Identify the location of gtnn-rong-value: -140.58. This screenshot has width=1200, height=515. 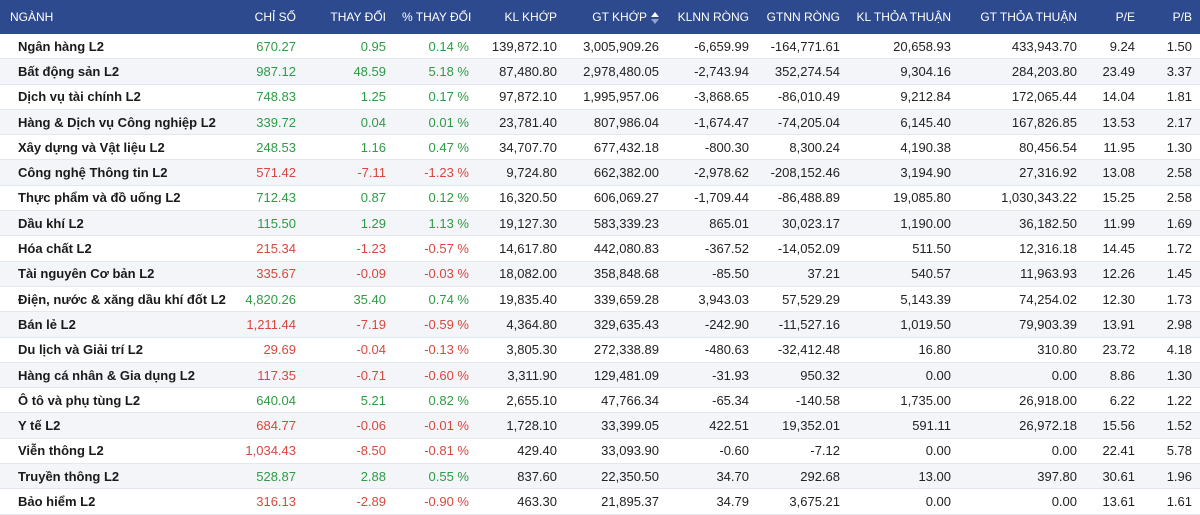
(802, 400).